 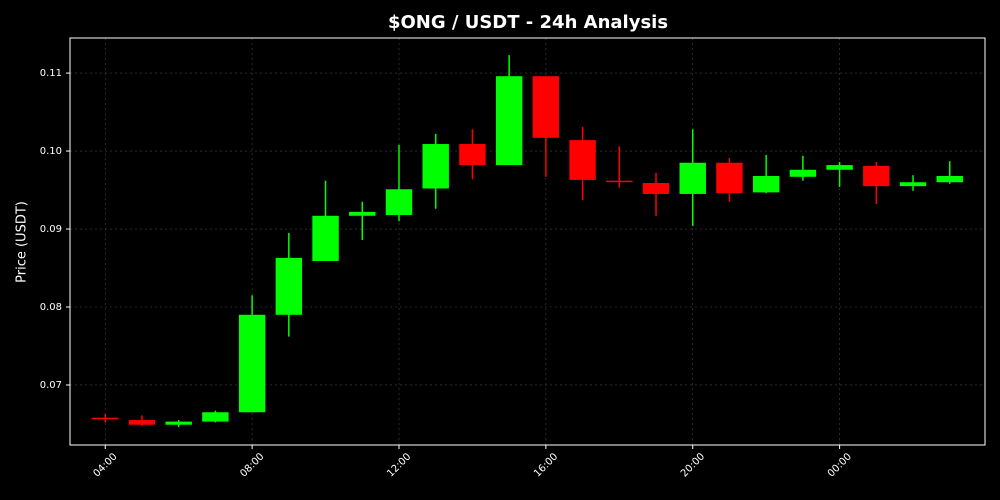 What do you see at coordinates (51, 307) in the screenshot?
I see `y-tick-label: 0.08` at bounding box center [51, 307].